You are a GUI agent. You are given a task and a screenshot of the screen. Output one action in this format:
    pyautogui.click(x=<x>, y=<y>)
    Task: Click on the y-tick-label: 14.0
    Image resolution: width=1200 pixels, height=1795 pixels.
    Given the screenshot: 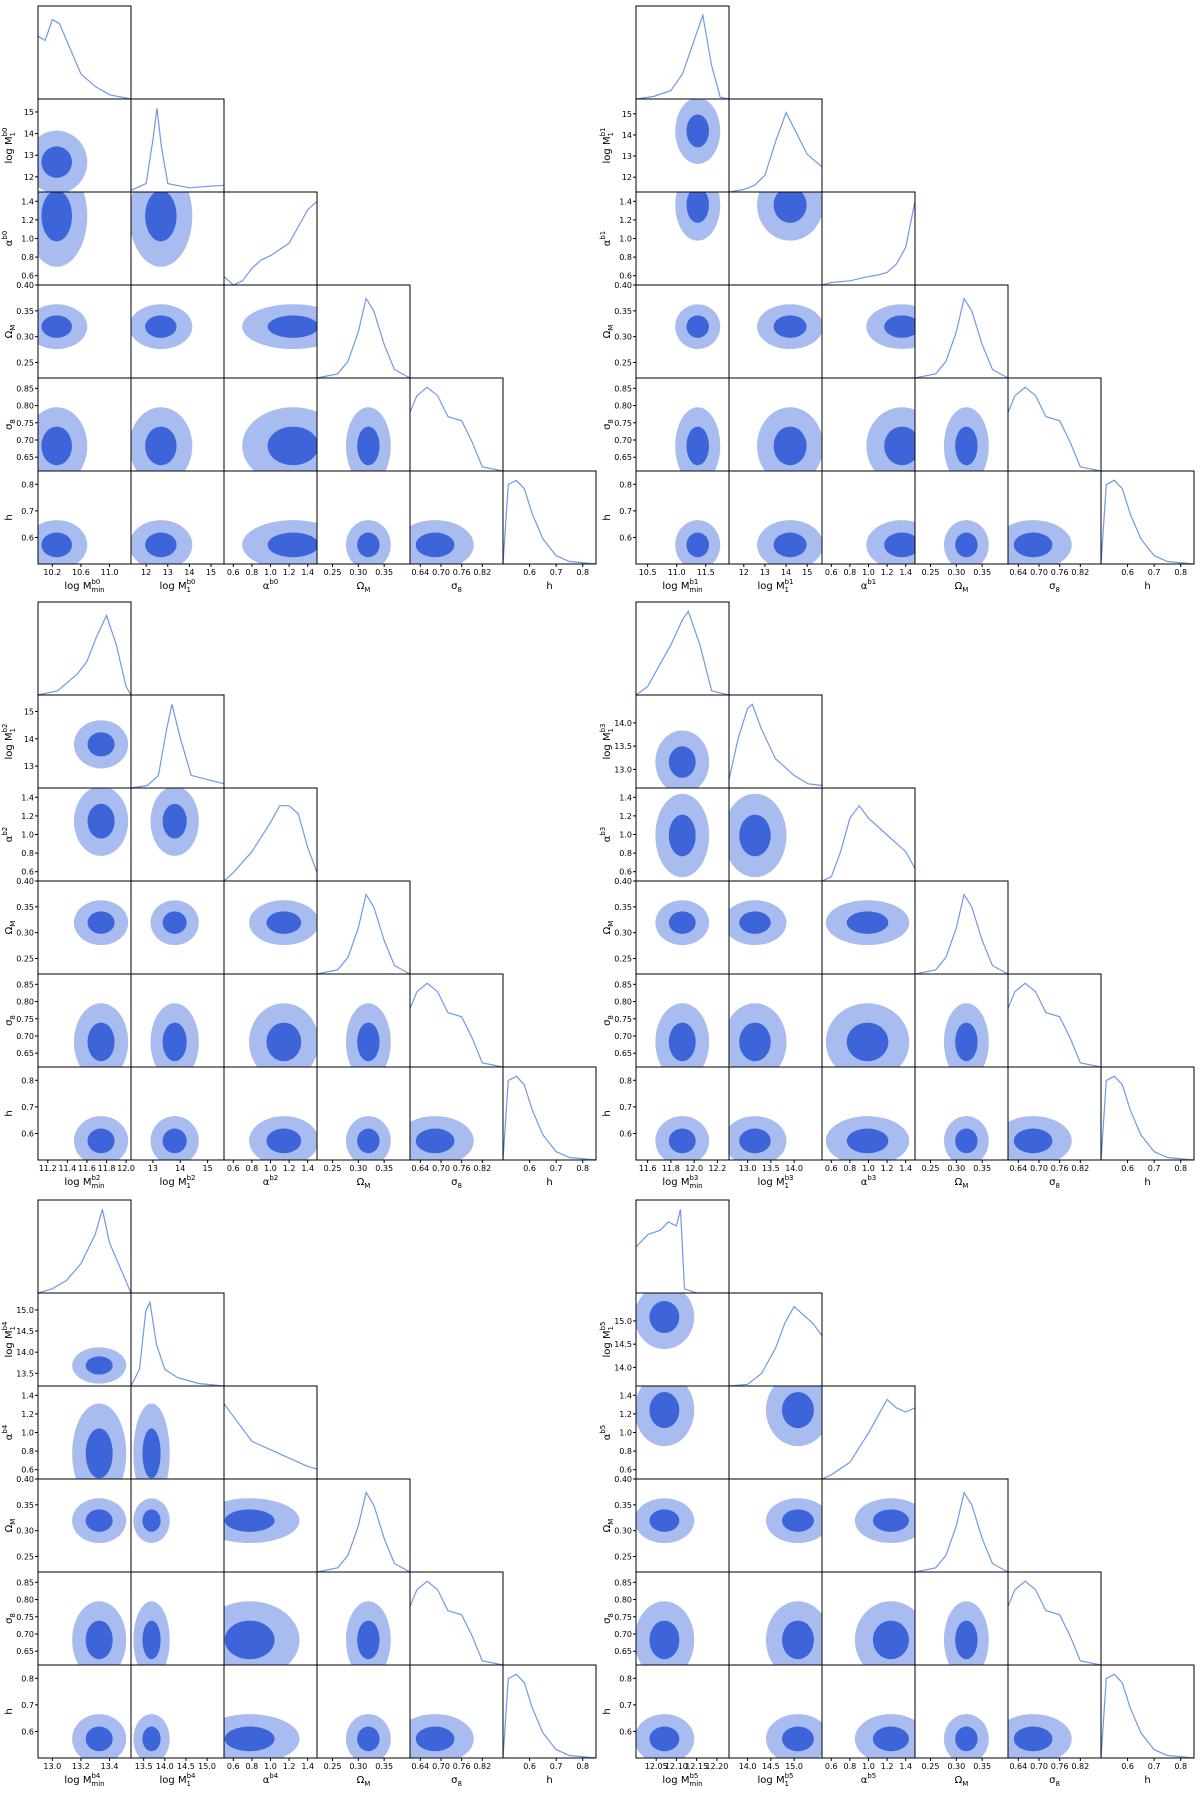 What is the action you would take?
    pyautogui.click(x=25, y=1352)
    